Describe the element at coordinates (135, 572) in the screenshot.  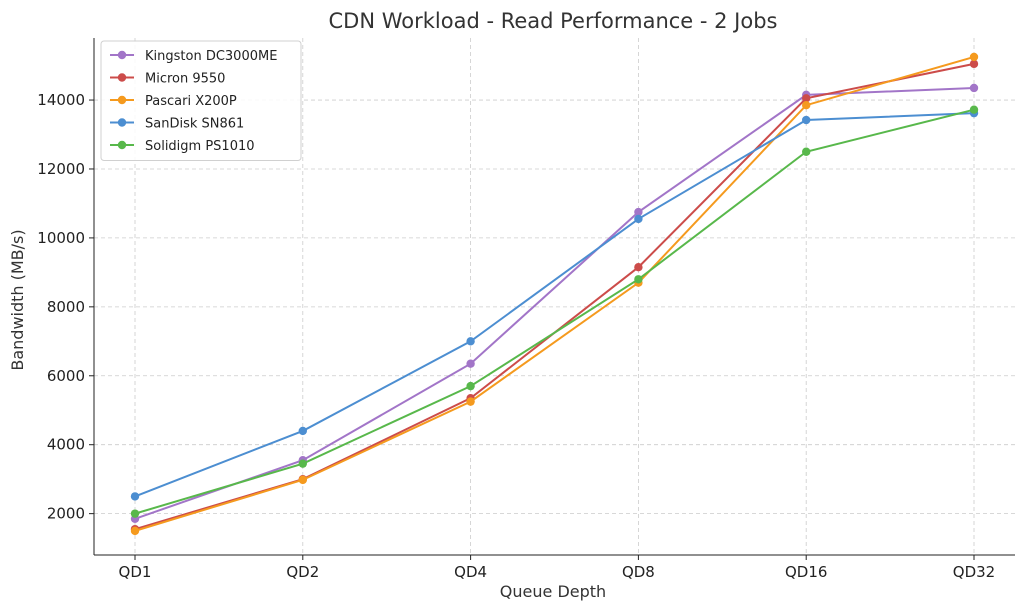
I see `x-tick-label: QD1` at that location.